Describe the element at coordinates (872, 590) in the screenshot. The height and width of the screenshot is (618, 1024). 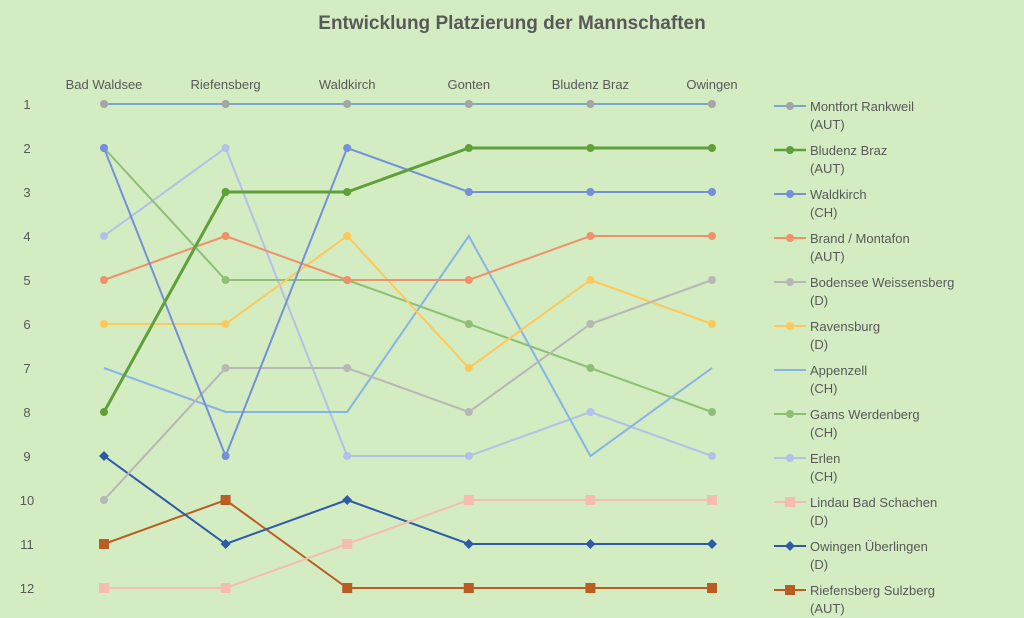
I see `legend-label: Riefensberg Sulzberg` at that location.